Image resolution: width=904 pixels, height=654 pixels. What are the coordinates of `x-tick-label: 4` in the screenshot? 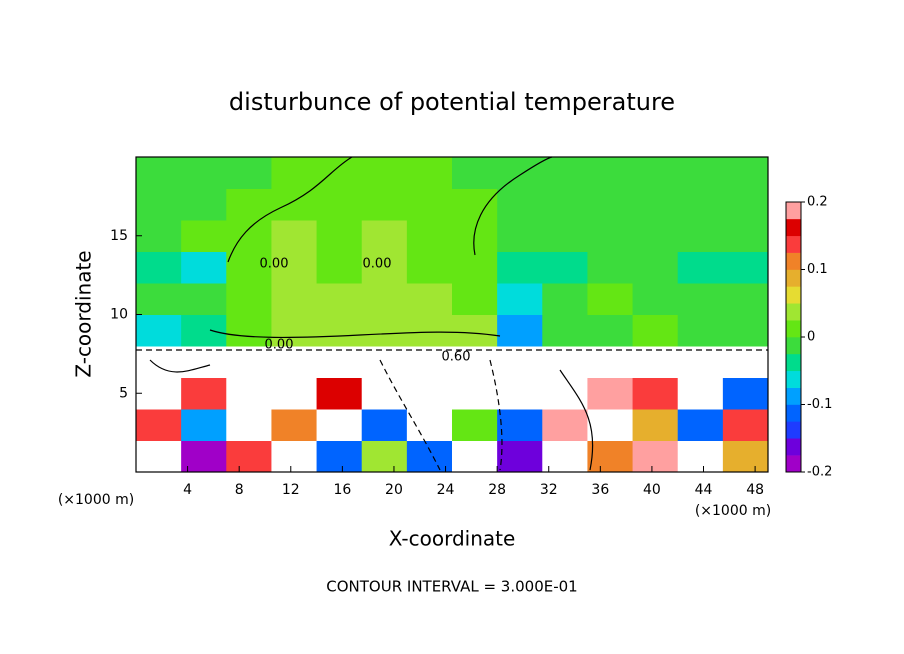 It's located at (187, 490).